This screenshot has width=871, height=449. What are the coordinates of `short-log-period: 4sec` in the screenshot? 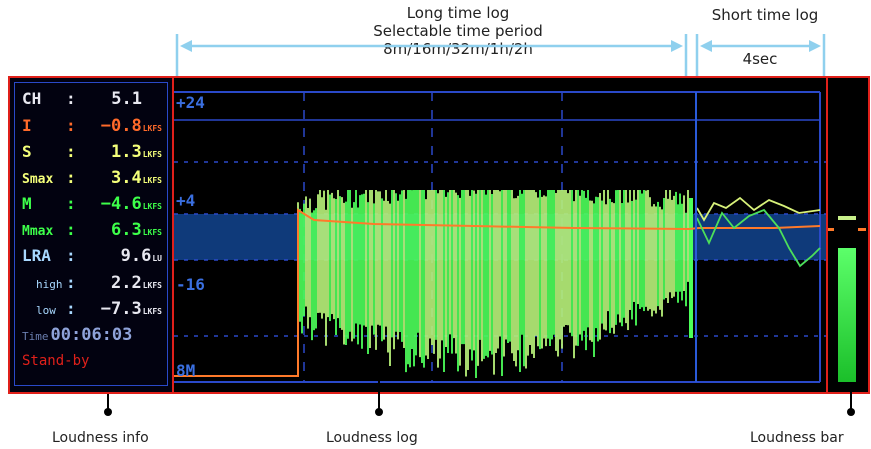 It's located at (760, 59).